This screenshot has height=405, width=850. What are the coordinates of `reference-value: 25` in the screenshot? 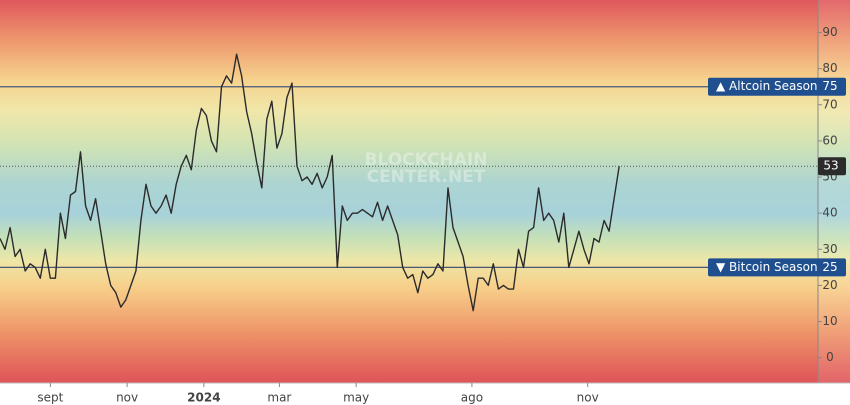 It's located at (829, 267).